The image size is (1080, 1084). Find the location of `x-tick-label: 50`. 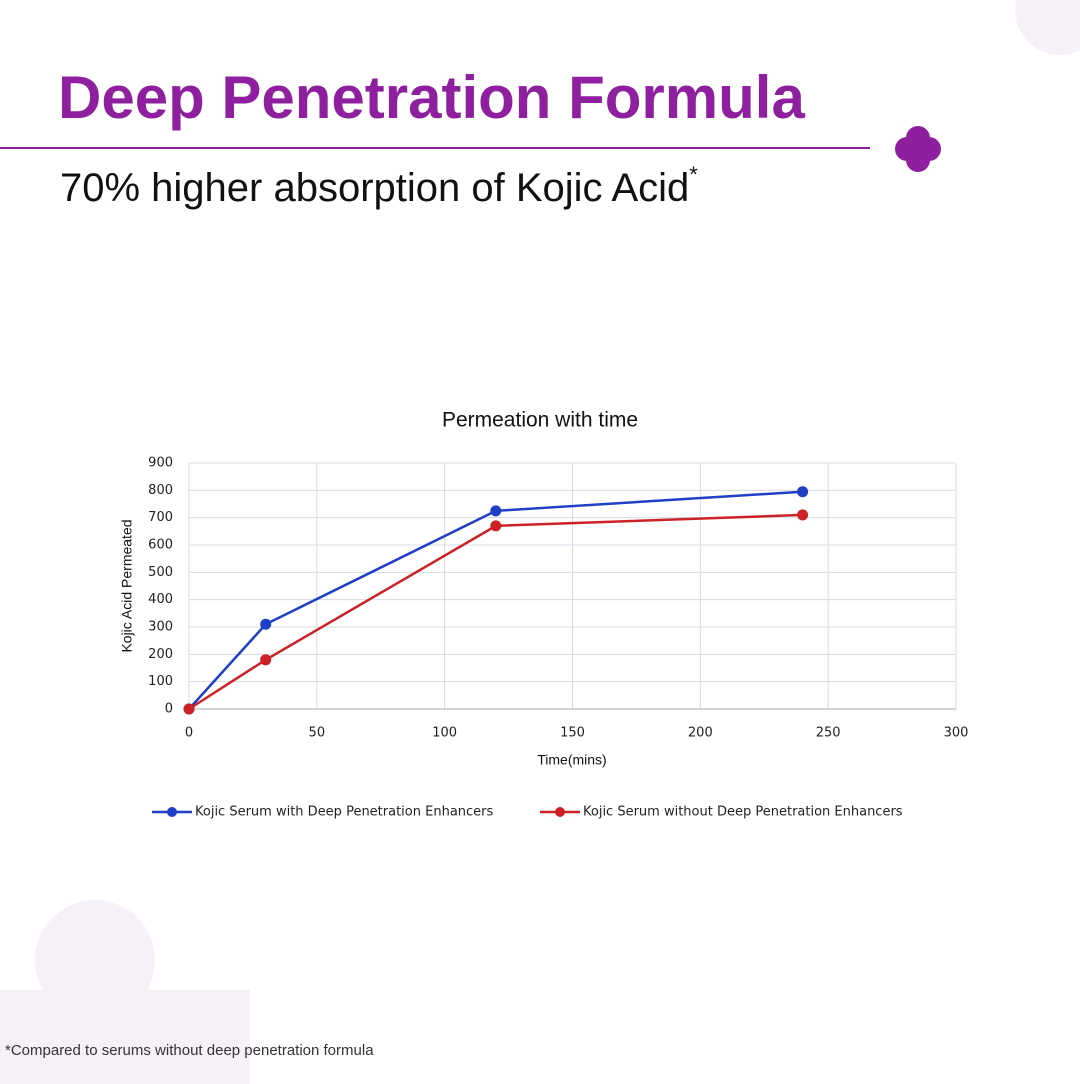

x-tick-label: 50 is located at coordinates (317, 733).